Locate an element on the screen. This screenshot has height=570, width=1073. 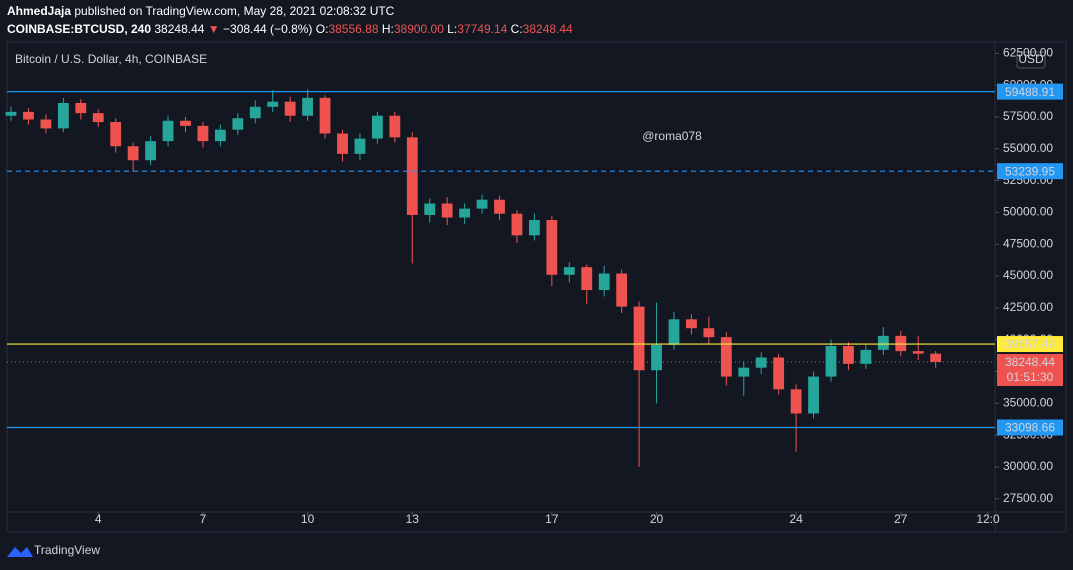
brand: TradingView is located at coordinates (67, 550).